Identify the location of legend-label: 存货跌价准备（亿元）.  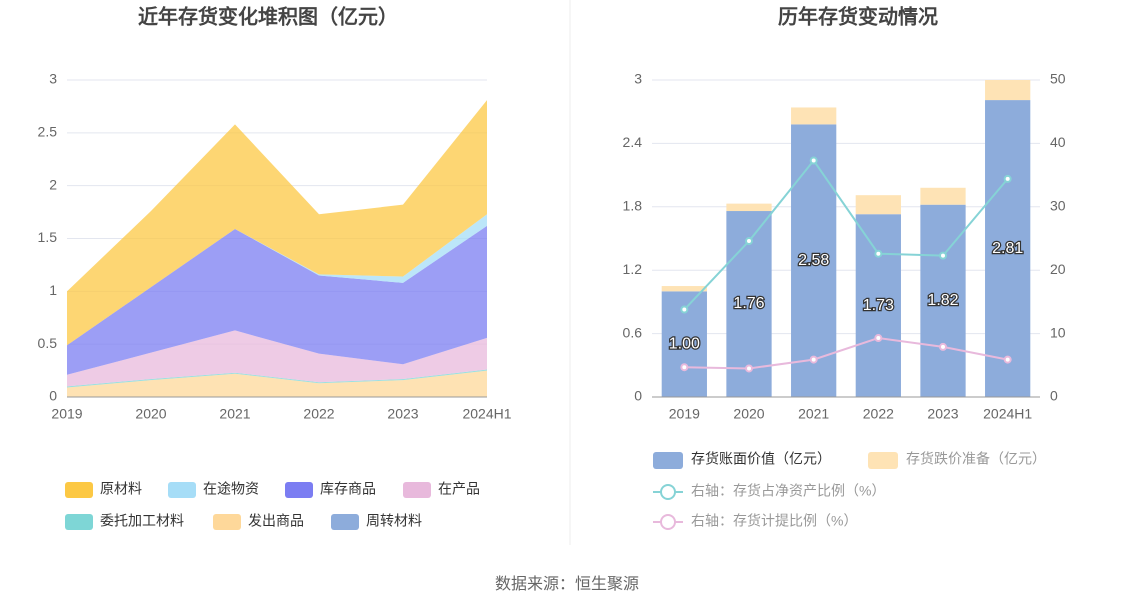
(976, 459).